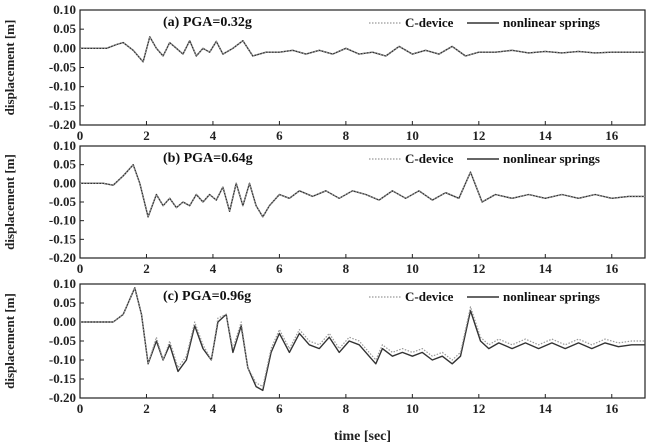 Image resolution: width=651 pixels, height=447 pixels. I want to click on panel-title: (a) PGA=0.32g, so click(207, 22).